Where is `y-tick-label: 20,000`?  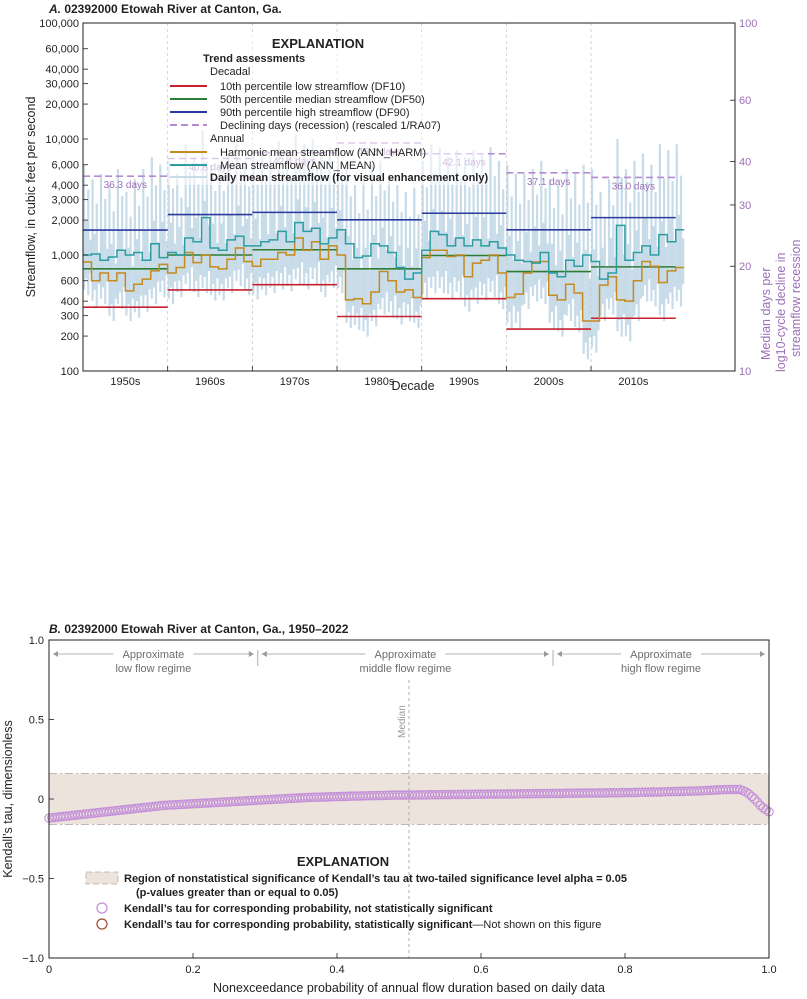
y-tick-label: 20,000 is located at coordinates (62, 105).